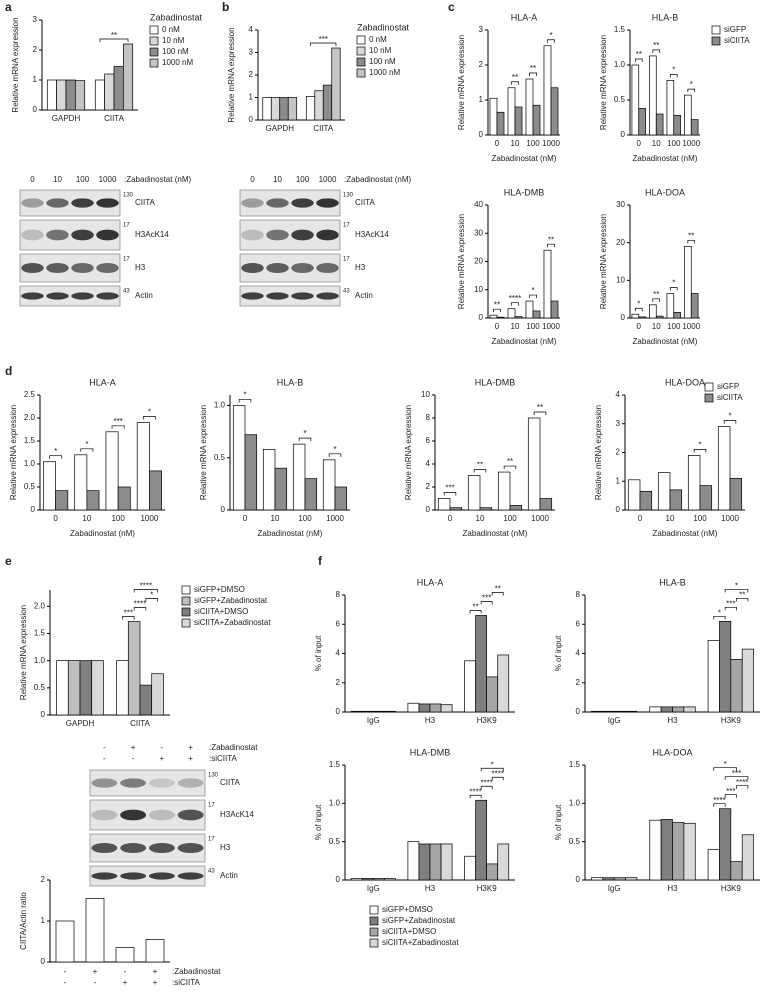 The width and height of the screenshot is (781, 1000). I want to click on x-tick-label: 0, so click(640, 518).